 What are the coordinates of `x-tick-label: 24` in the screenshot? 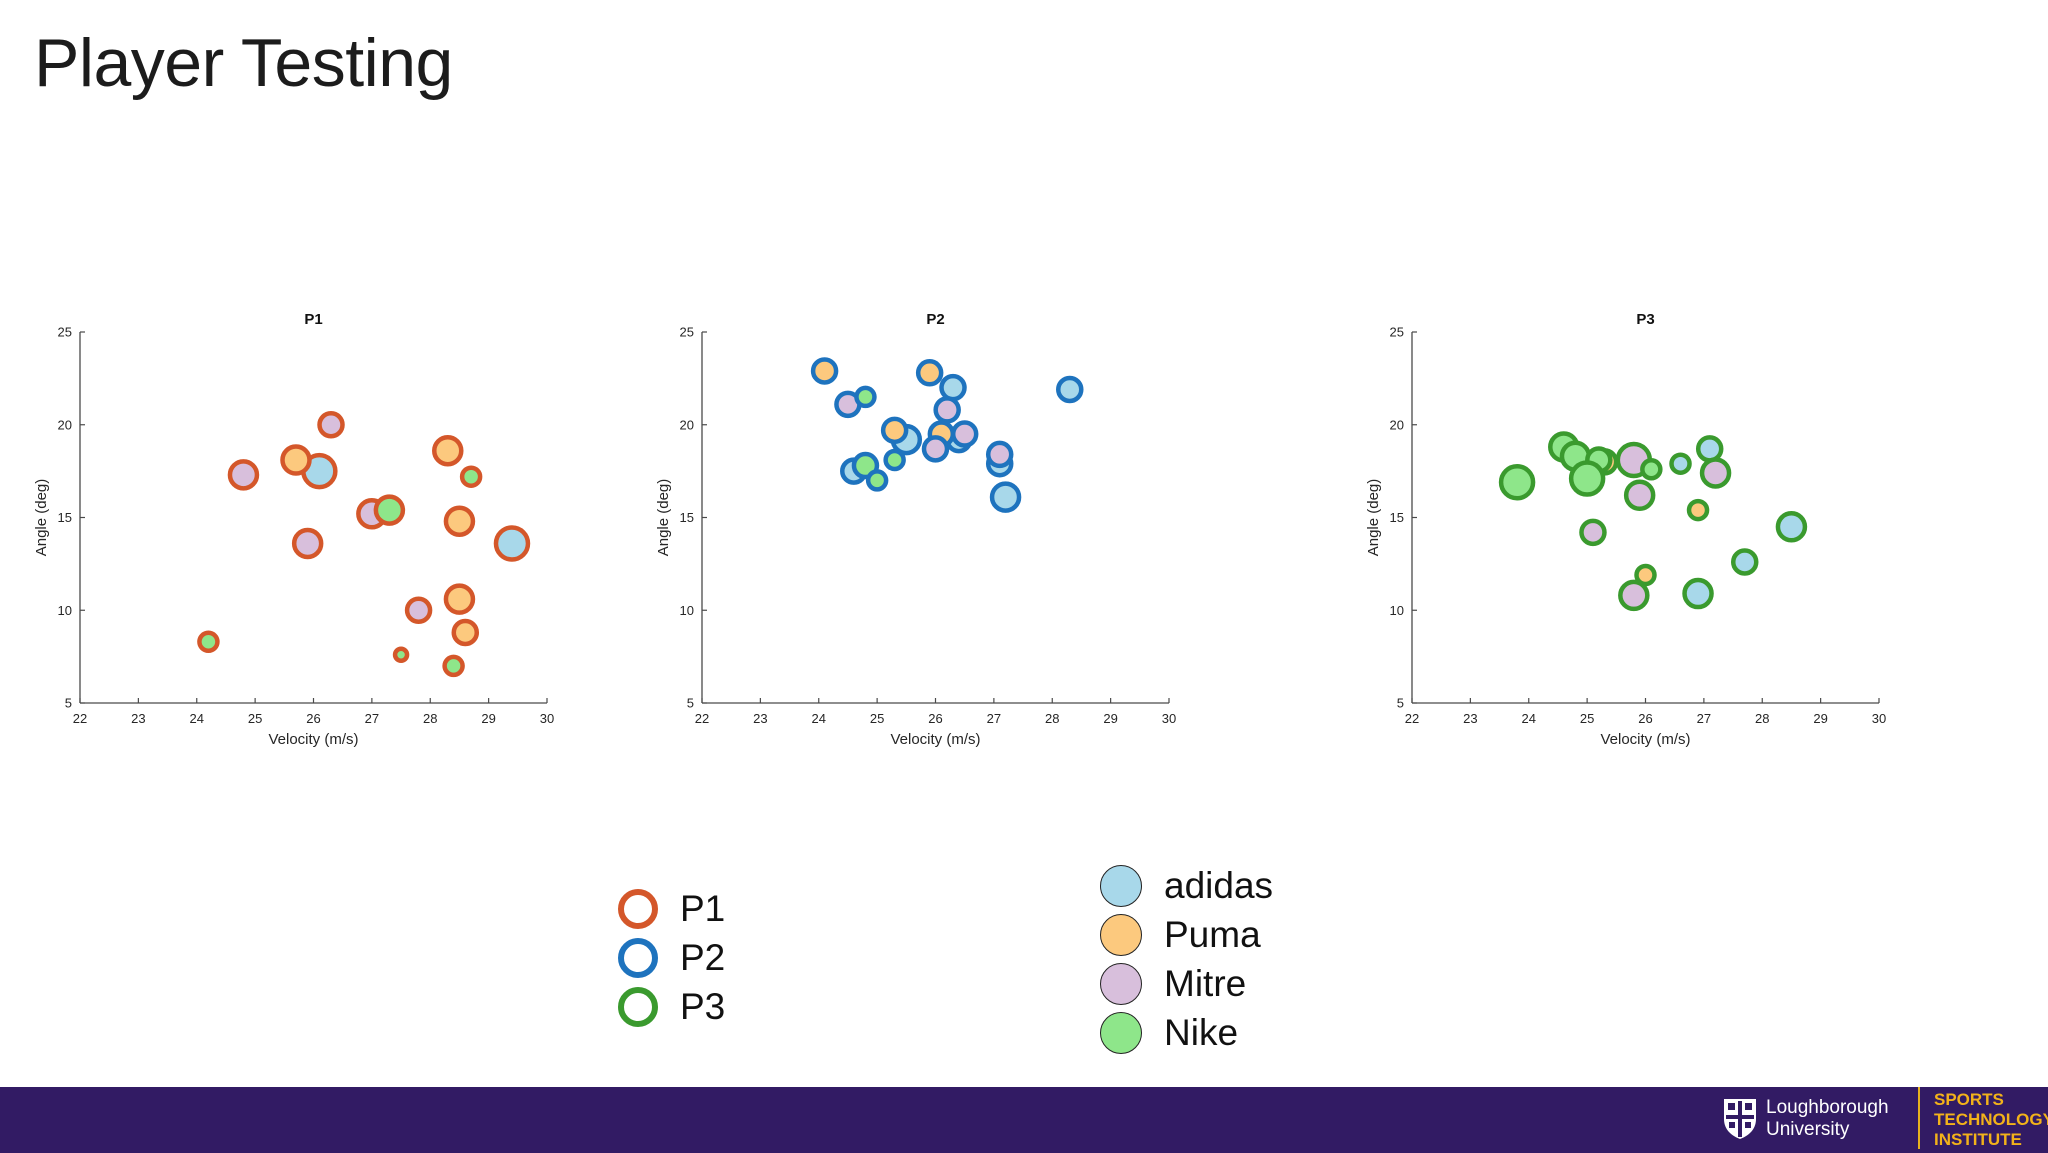 It's located at (197, 718).